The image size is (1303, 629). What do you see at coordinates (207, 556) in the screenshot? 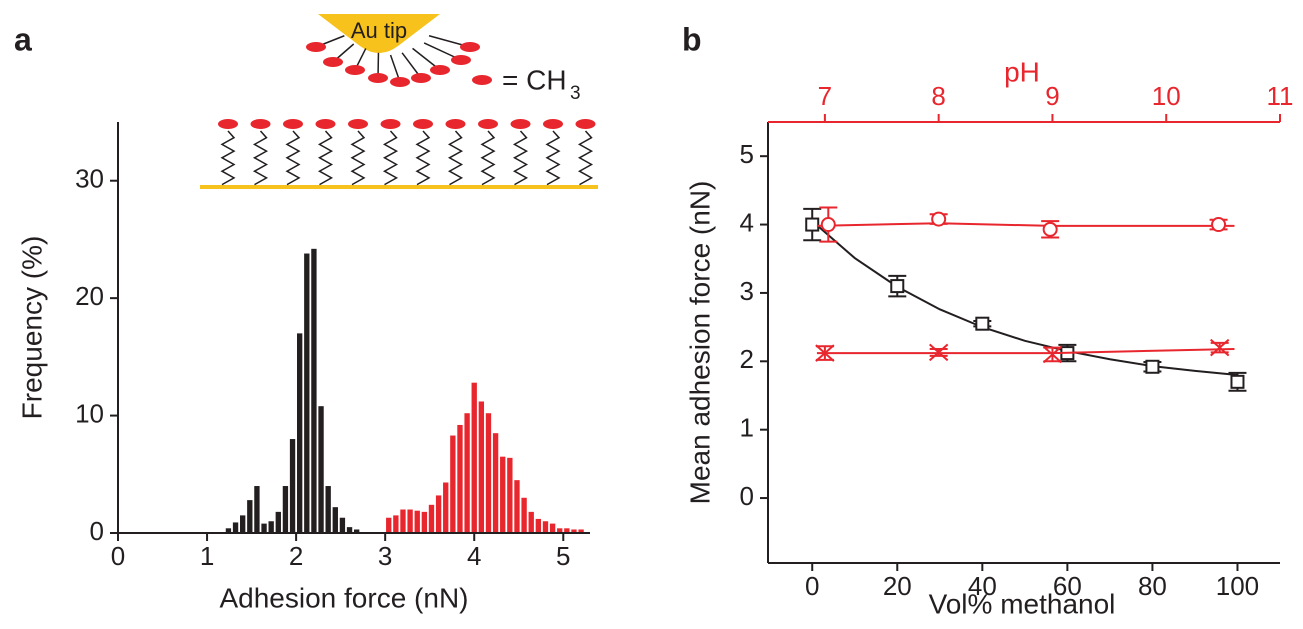
I see `x-tick-label: 1` at bounding box center [207, 556].